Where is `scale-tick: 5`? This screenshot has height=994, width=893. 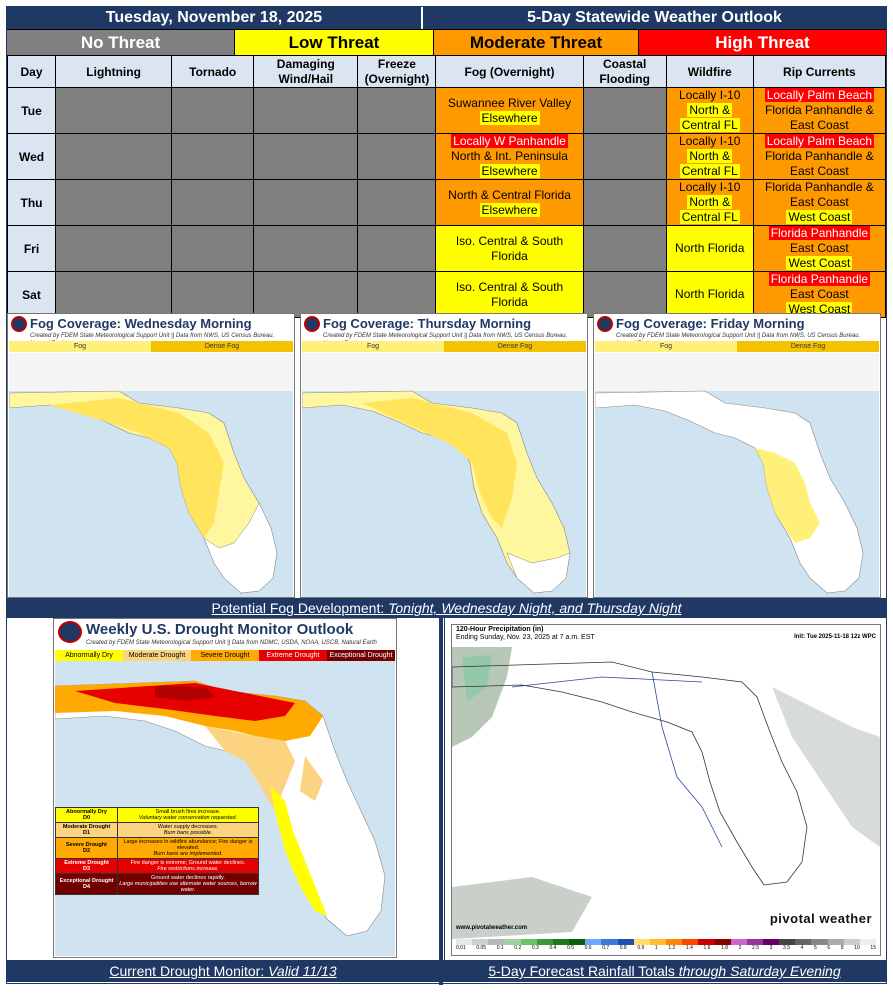
scale-tick: 5 is located at coordinates (815, 948).